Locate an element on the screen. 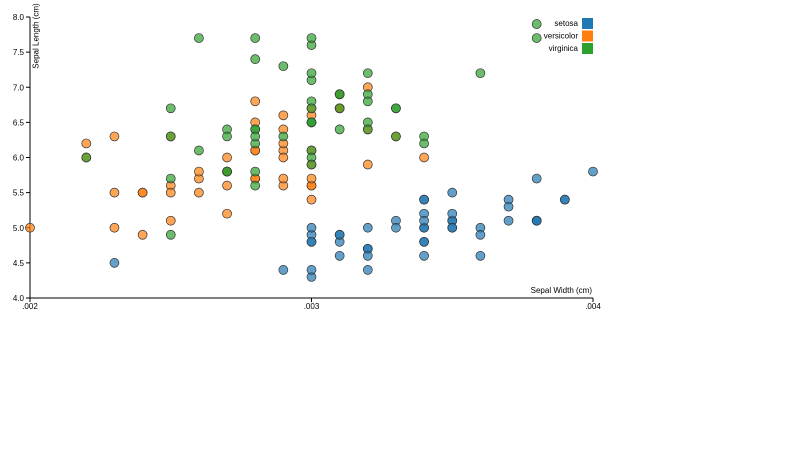 The image size is (800, 450). y-tick-label: 5.0 is located at coordinates (19, 228).